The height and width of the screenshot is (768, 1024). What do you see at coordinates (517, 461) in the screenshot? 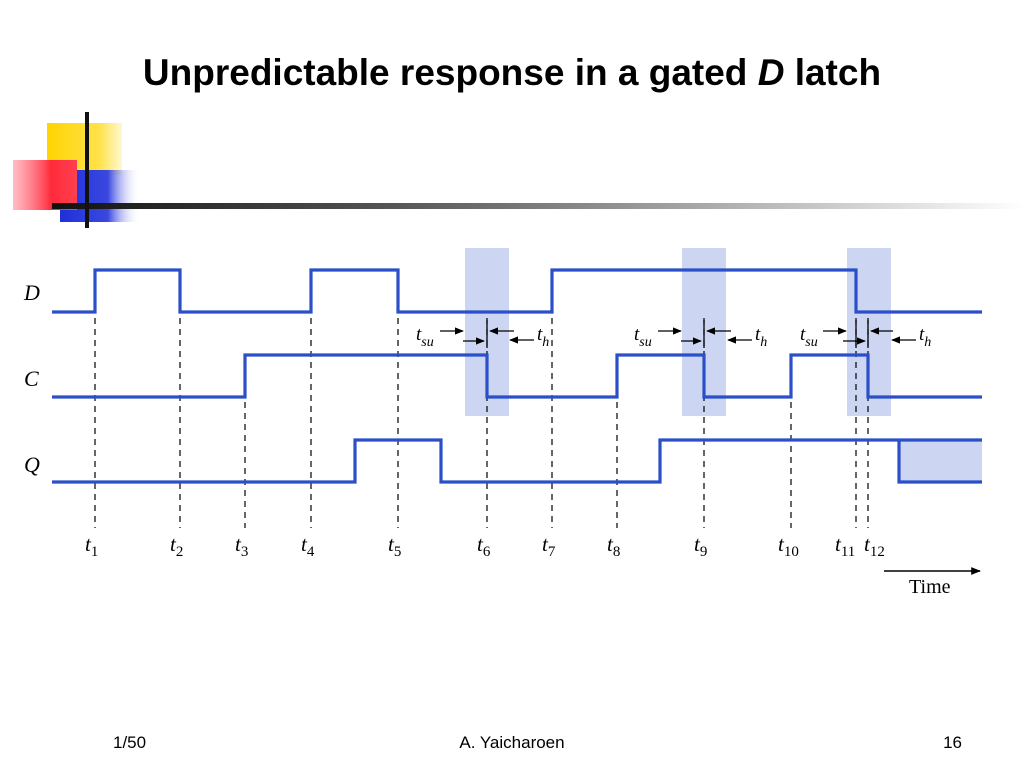
I see `waveform-q` at bounding box center [517, 461].